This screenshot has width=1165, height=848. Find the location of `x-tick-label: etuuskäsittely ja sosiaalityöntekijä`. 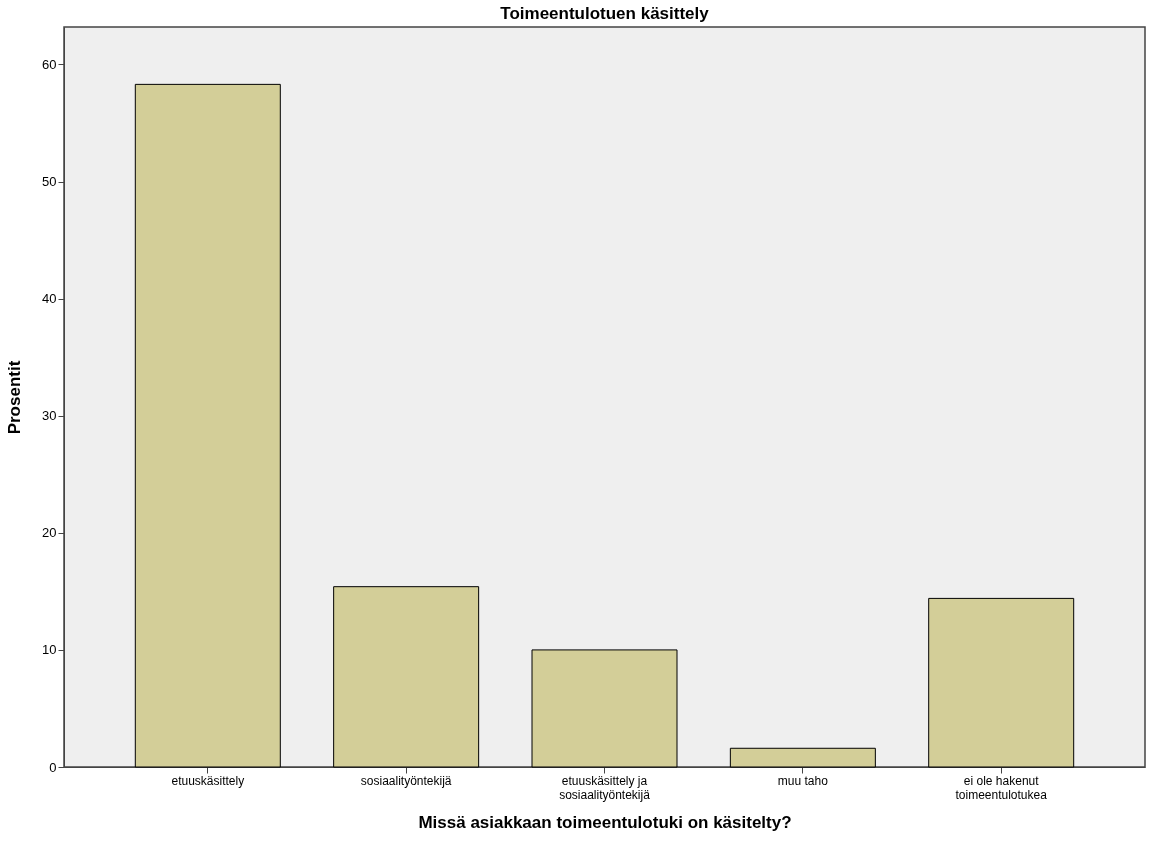

x-tick-label: etuuskäsittely ja sosiaalityöntekijä is located at coordinates (605, 787).